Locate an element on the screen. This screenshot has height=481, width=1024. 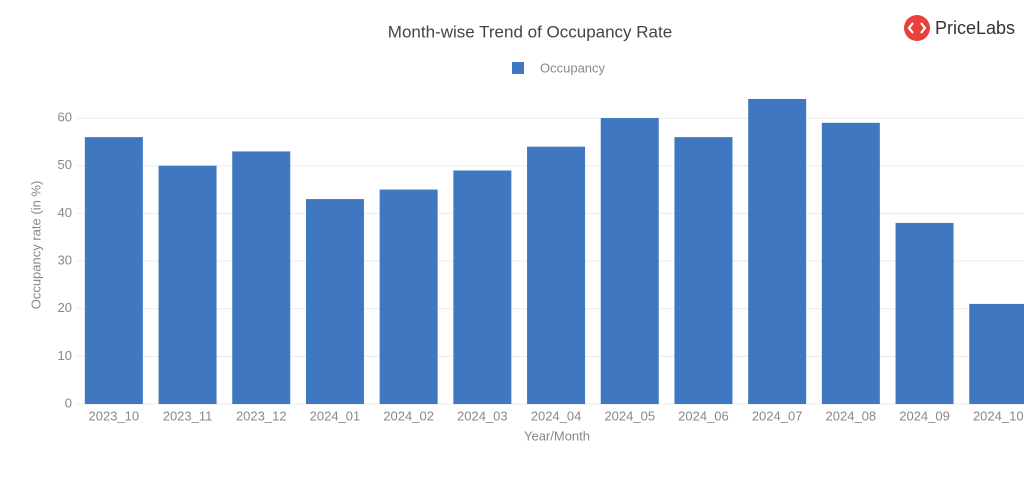
y-tick-label: 30 is located at coordinates (65, 259).